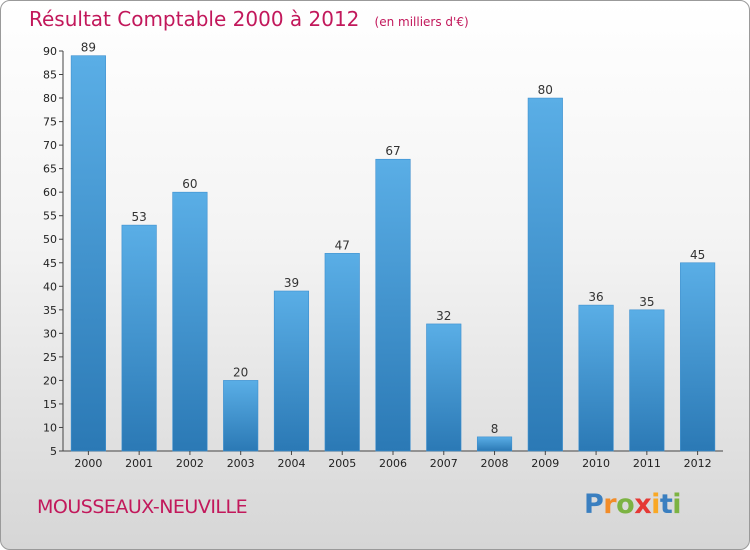  I want to click on data-label: 47, so click(342, 245).